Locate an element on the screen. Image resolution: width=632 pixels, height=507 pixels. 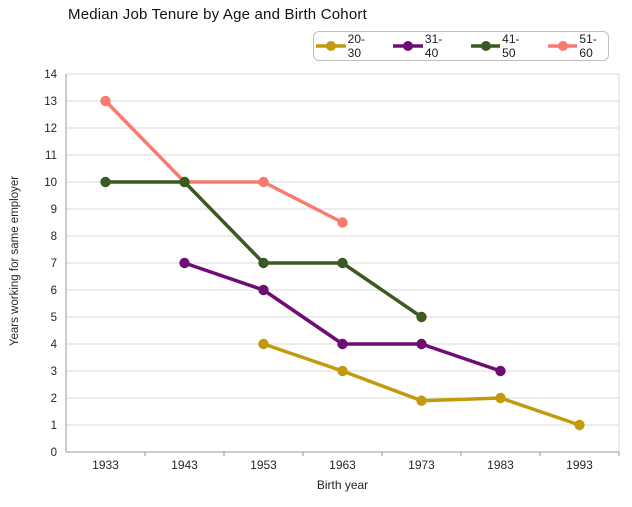
y-tick-label: 2 is located at coordinates (54, 399).